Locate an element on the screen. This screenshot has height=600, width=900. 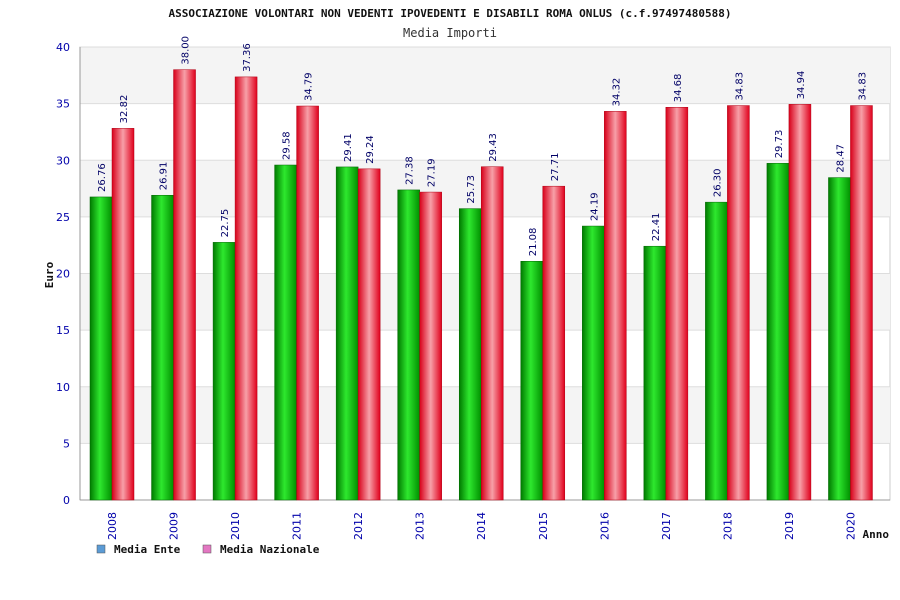
x-tick-label: 2013 is located at coordinates (420, 526).